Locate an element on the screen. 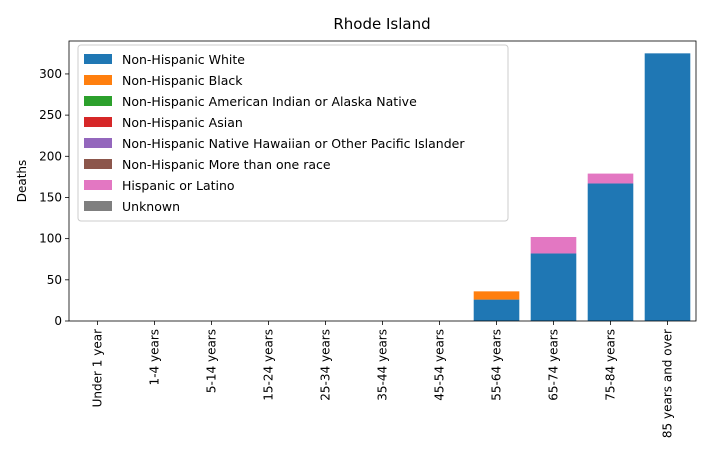 This screenshot has width=708, height=476. y-tick-label: 100 is located at coordinates (50, 239).